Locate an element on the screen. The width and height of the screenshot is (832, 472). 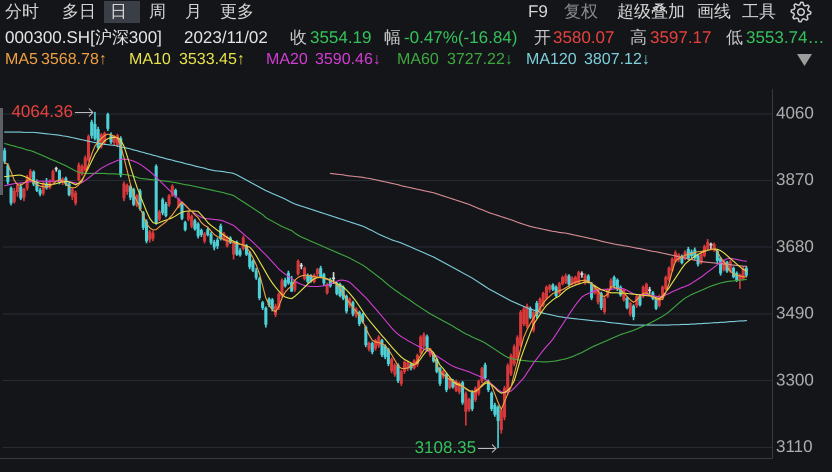
text: MA20 is located at coordinates (287, 59).